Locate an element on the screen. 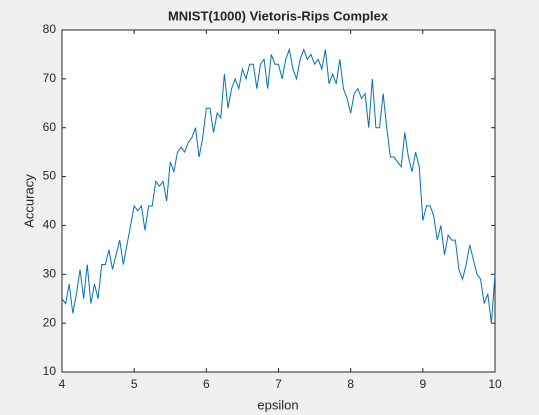 This screenshot has height=415, width=539. y-axis-label: Accuracy is located at coordinates (28, 201).